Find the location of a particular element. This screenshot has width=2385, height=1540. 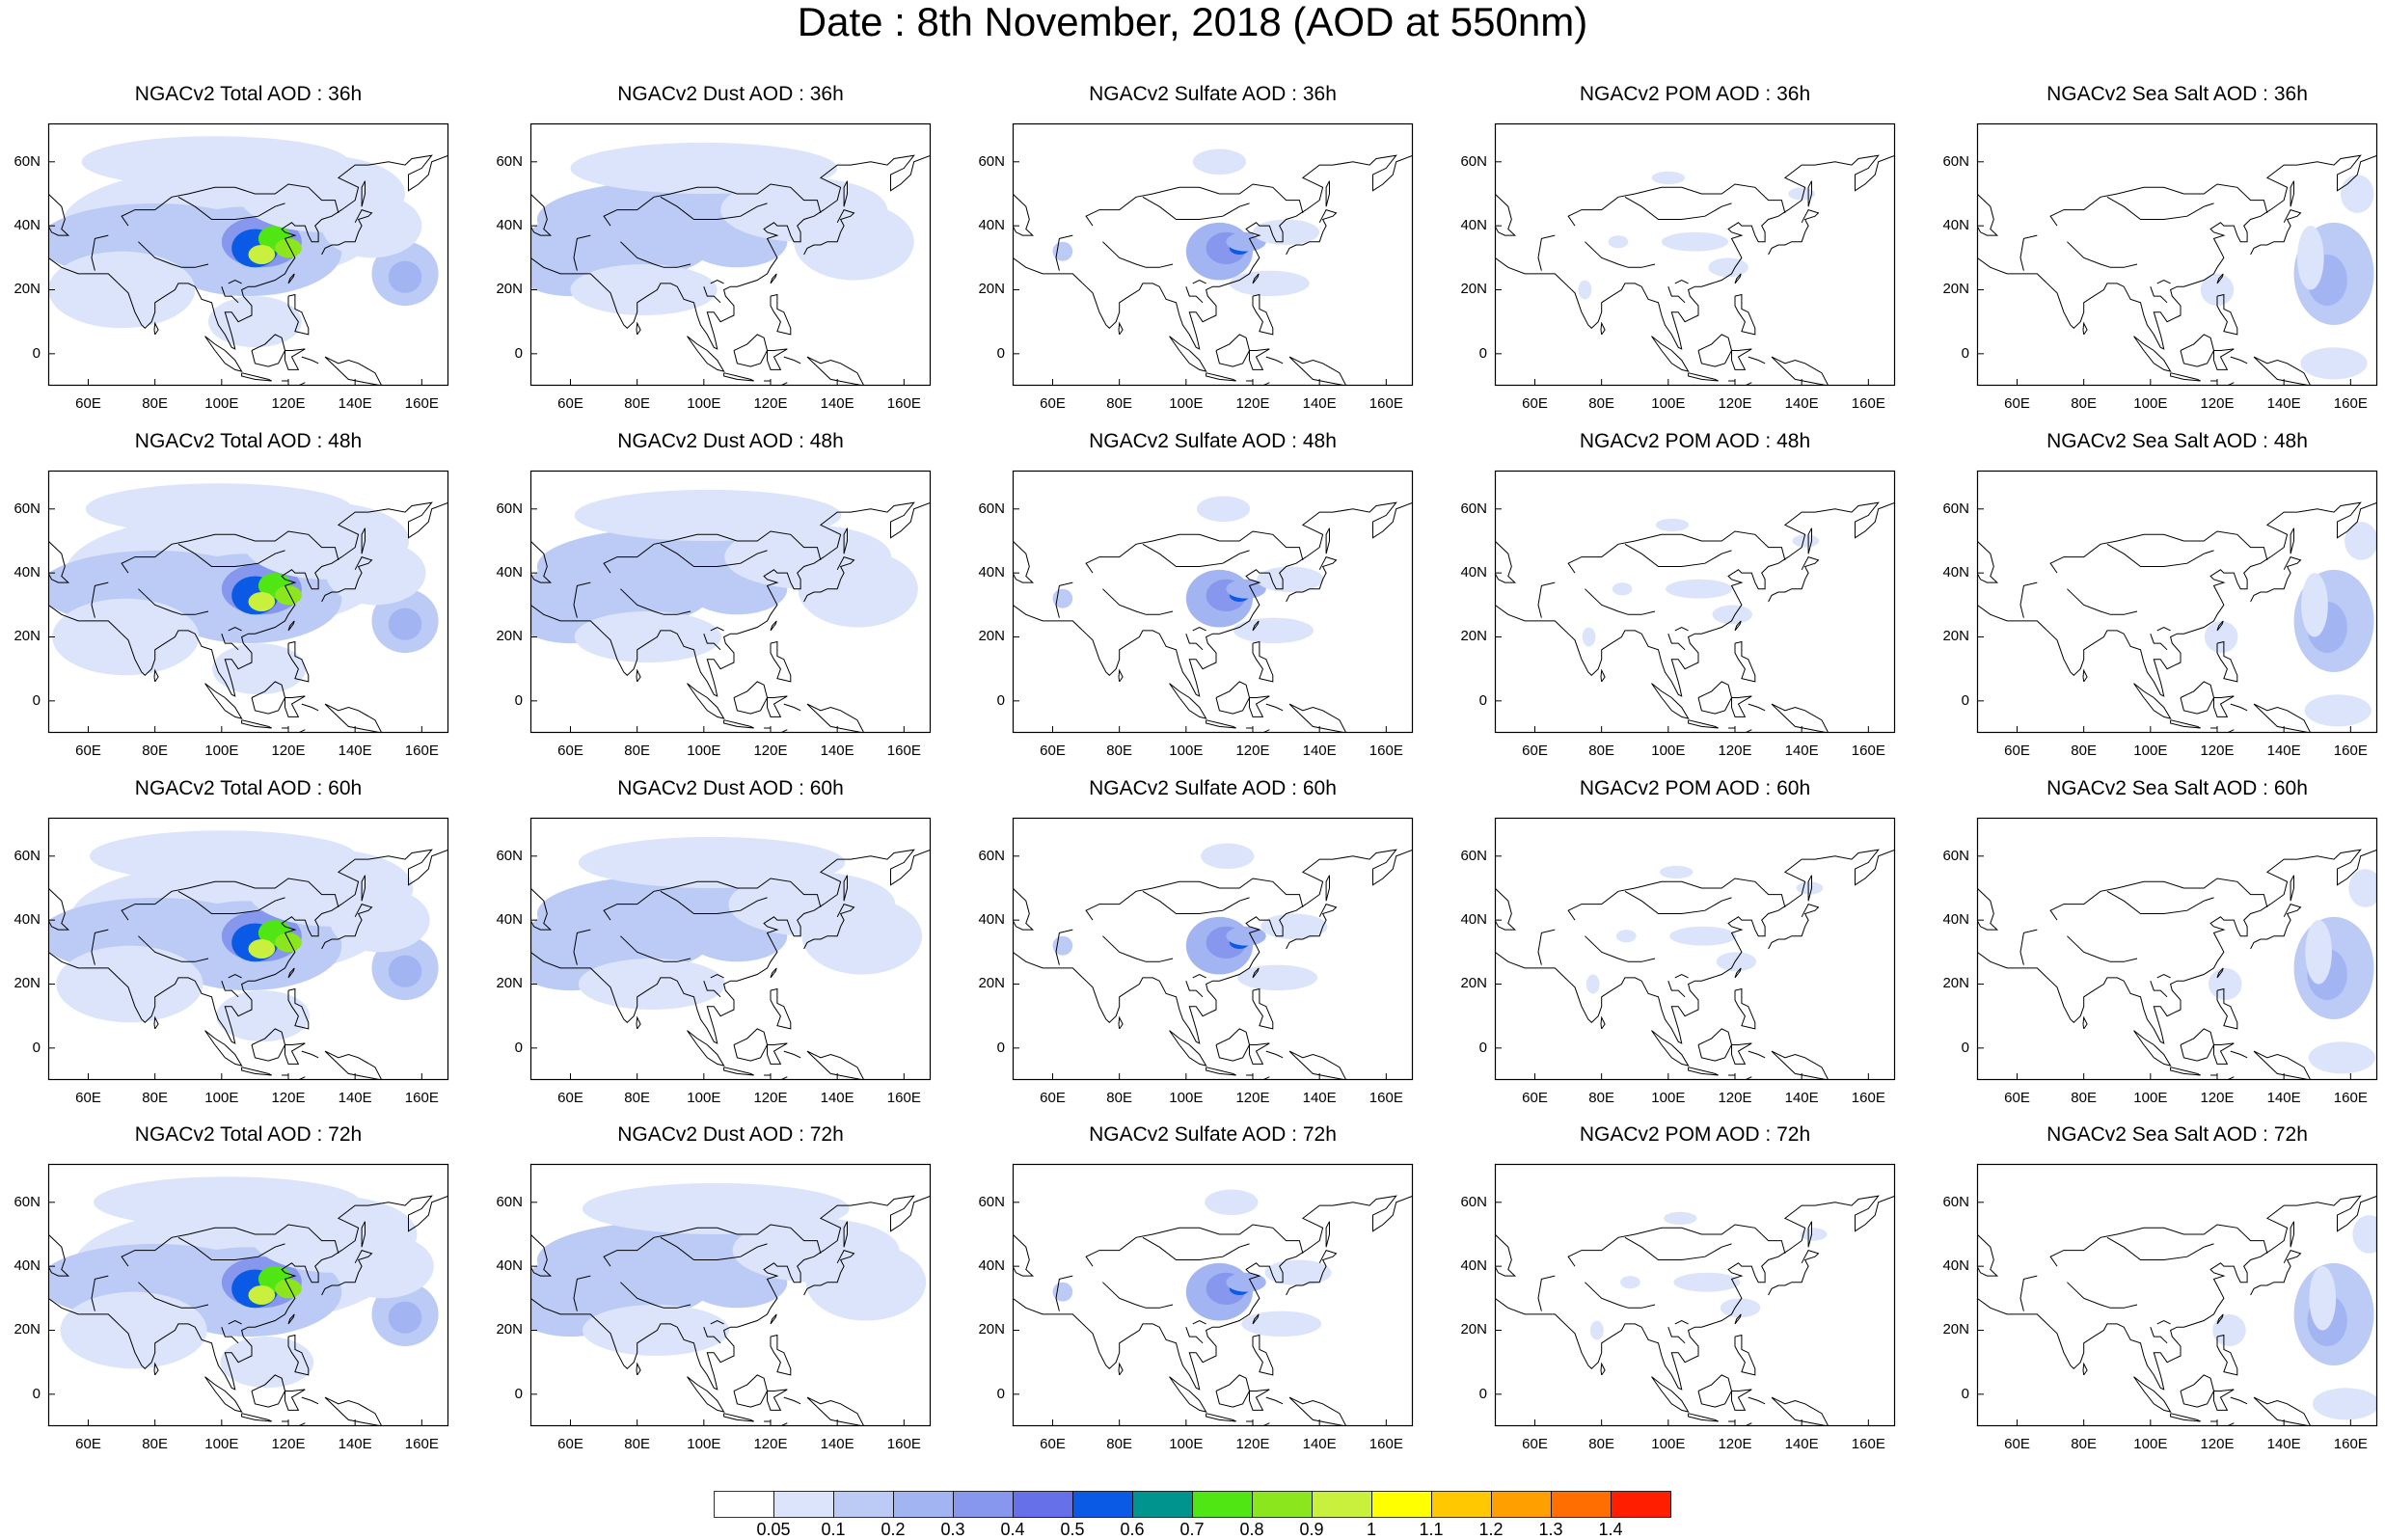

lat-label: 0 is located at coordinates (518, 1047).